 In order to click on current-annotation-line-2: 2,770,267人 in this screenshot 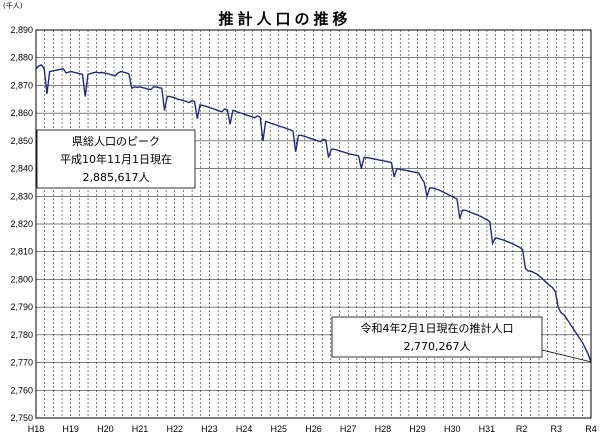, I will do `click(437, 346)`.